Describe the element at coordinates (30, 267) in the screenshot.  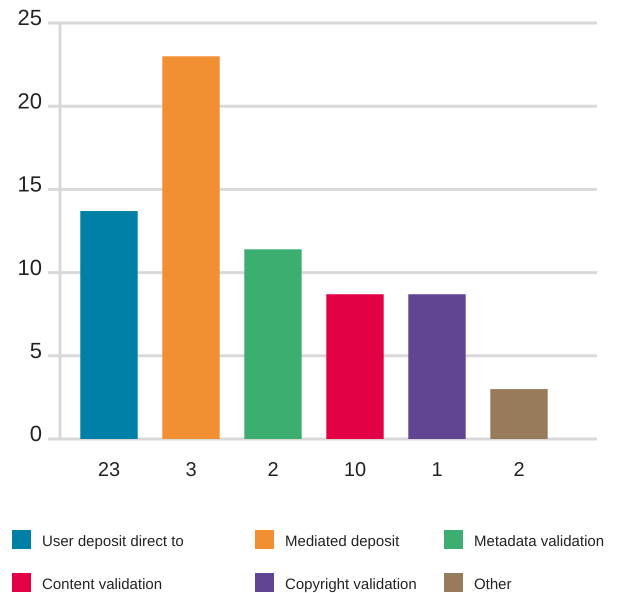
I see `y-tick-label: 10` at that location.